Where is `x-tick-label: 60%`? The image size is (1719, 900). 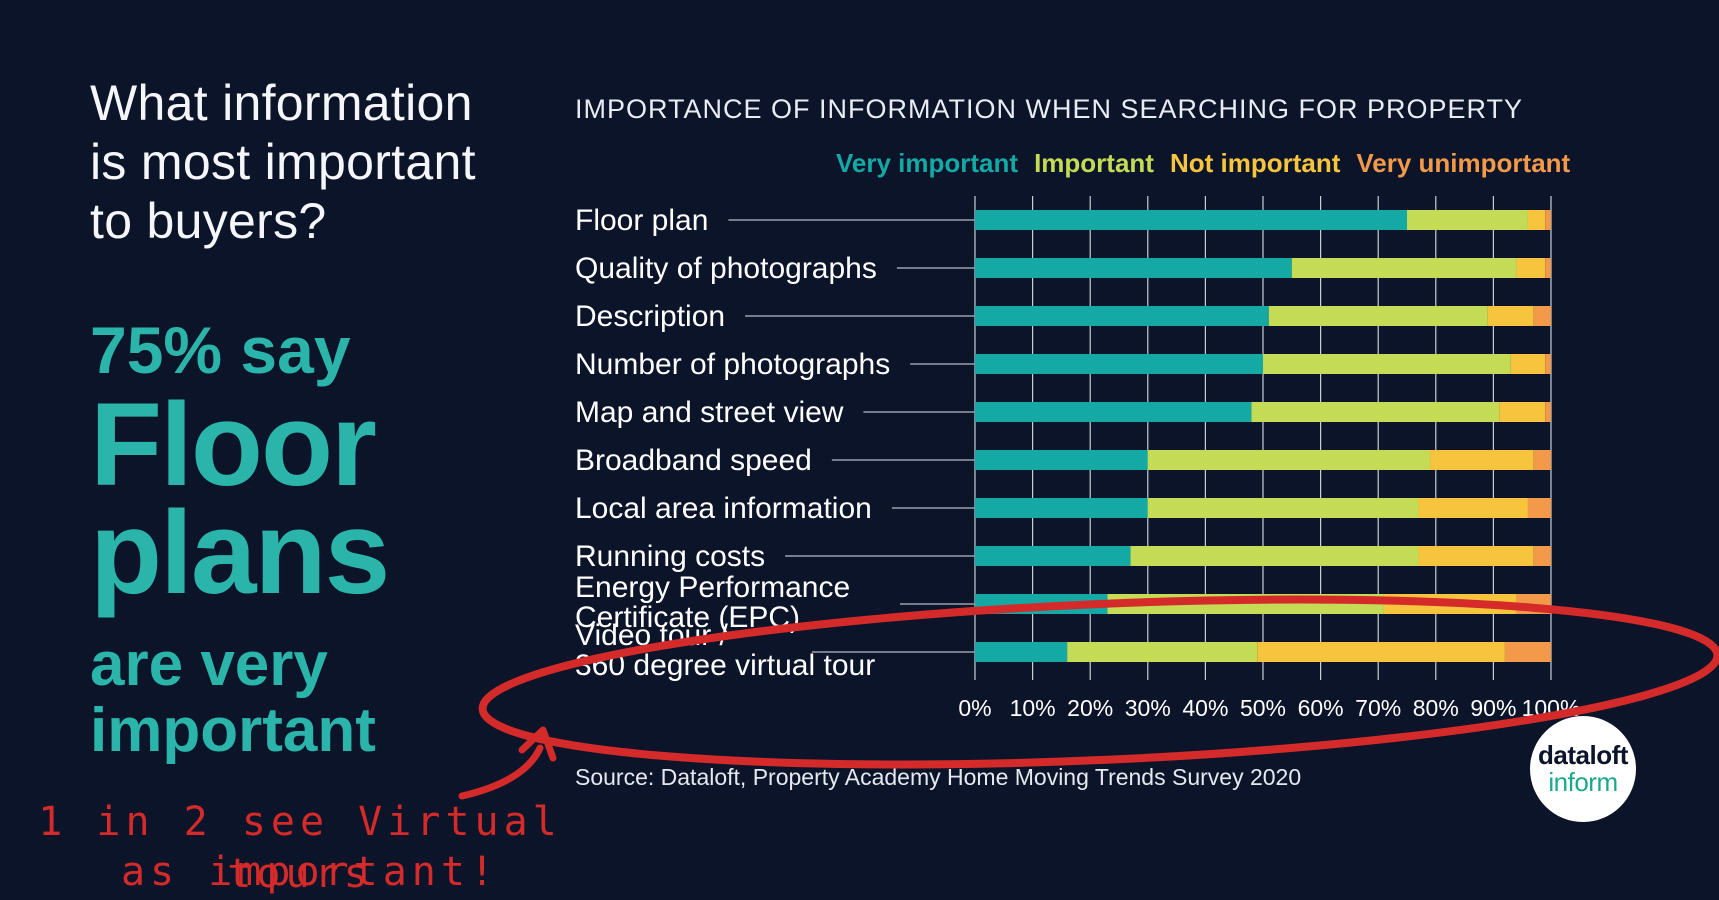
x-tick-label: 60% is located at coordinates (1321, 708).